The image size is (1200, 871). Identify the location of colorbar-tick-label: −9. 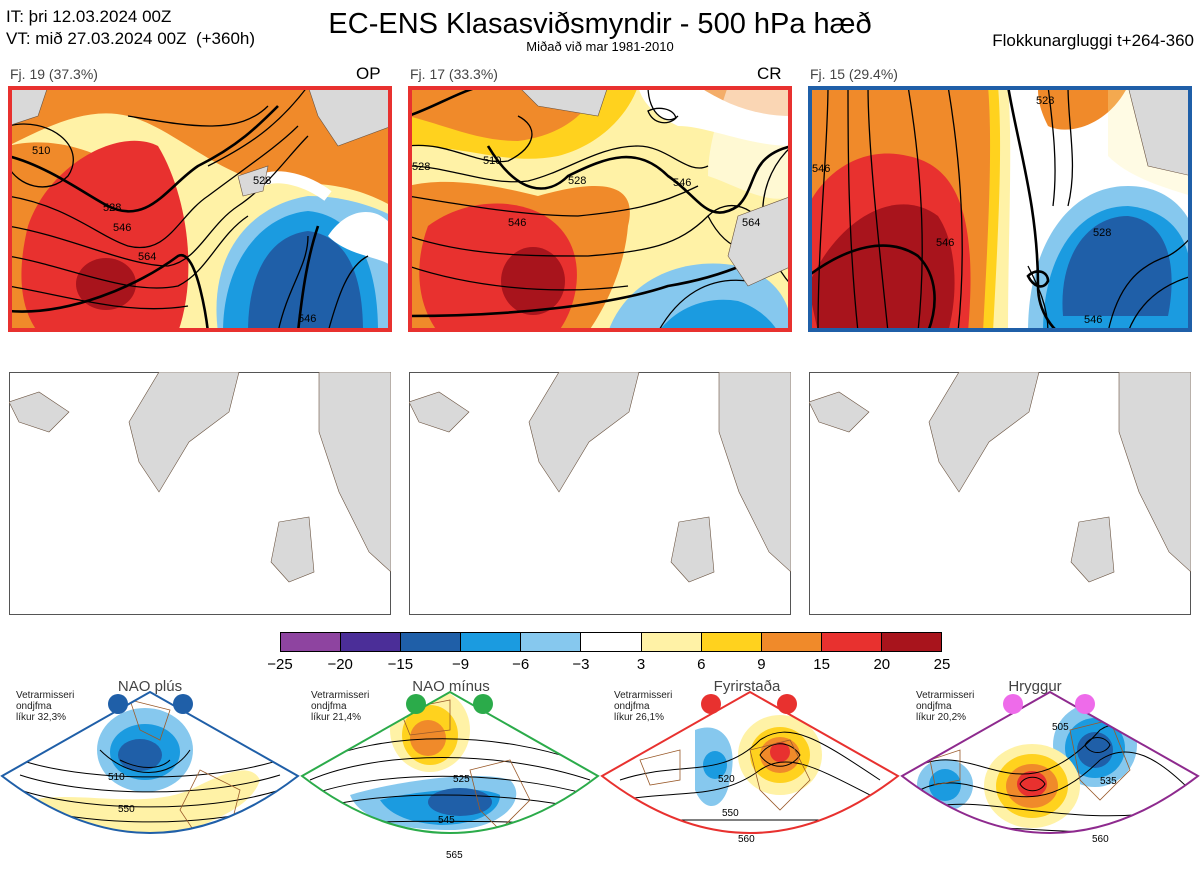
(460, 664).